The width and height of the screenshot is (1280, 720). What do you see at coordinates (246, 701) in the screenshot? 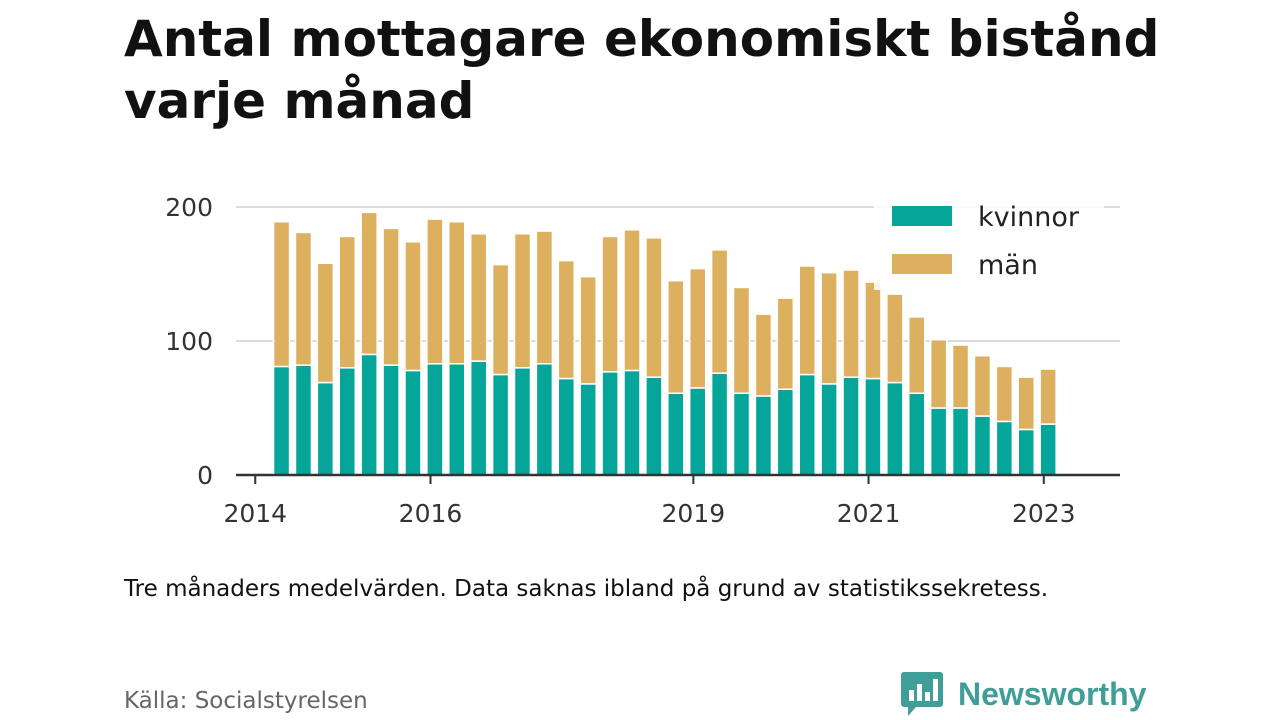
I see `source-label: Källa: Socialstyrelsen` at bounding box center [246, 701].